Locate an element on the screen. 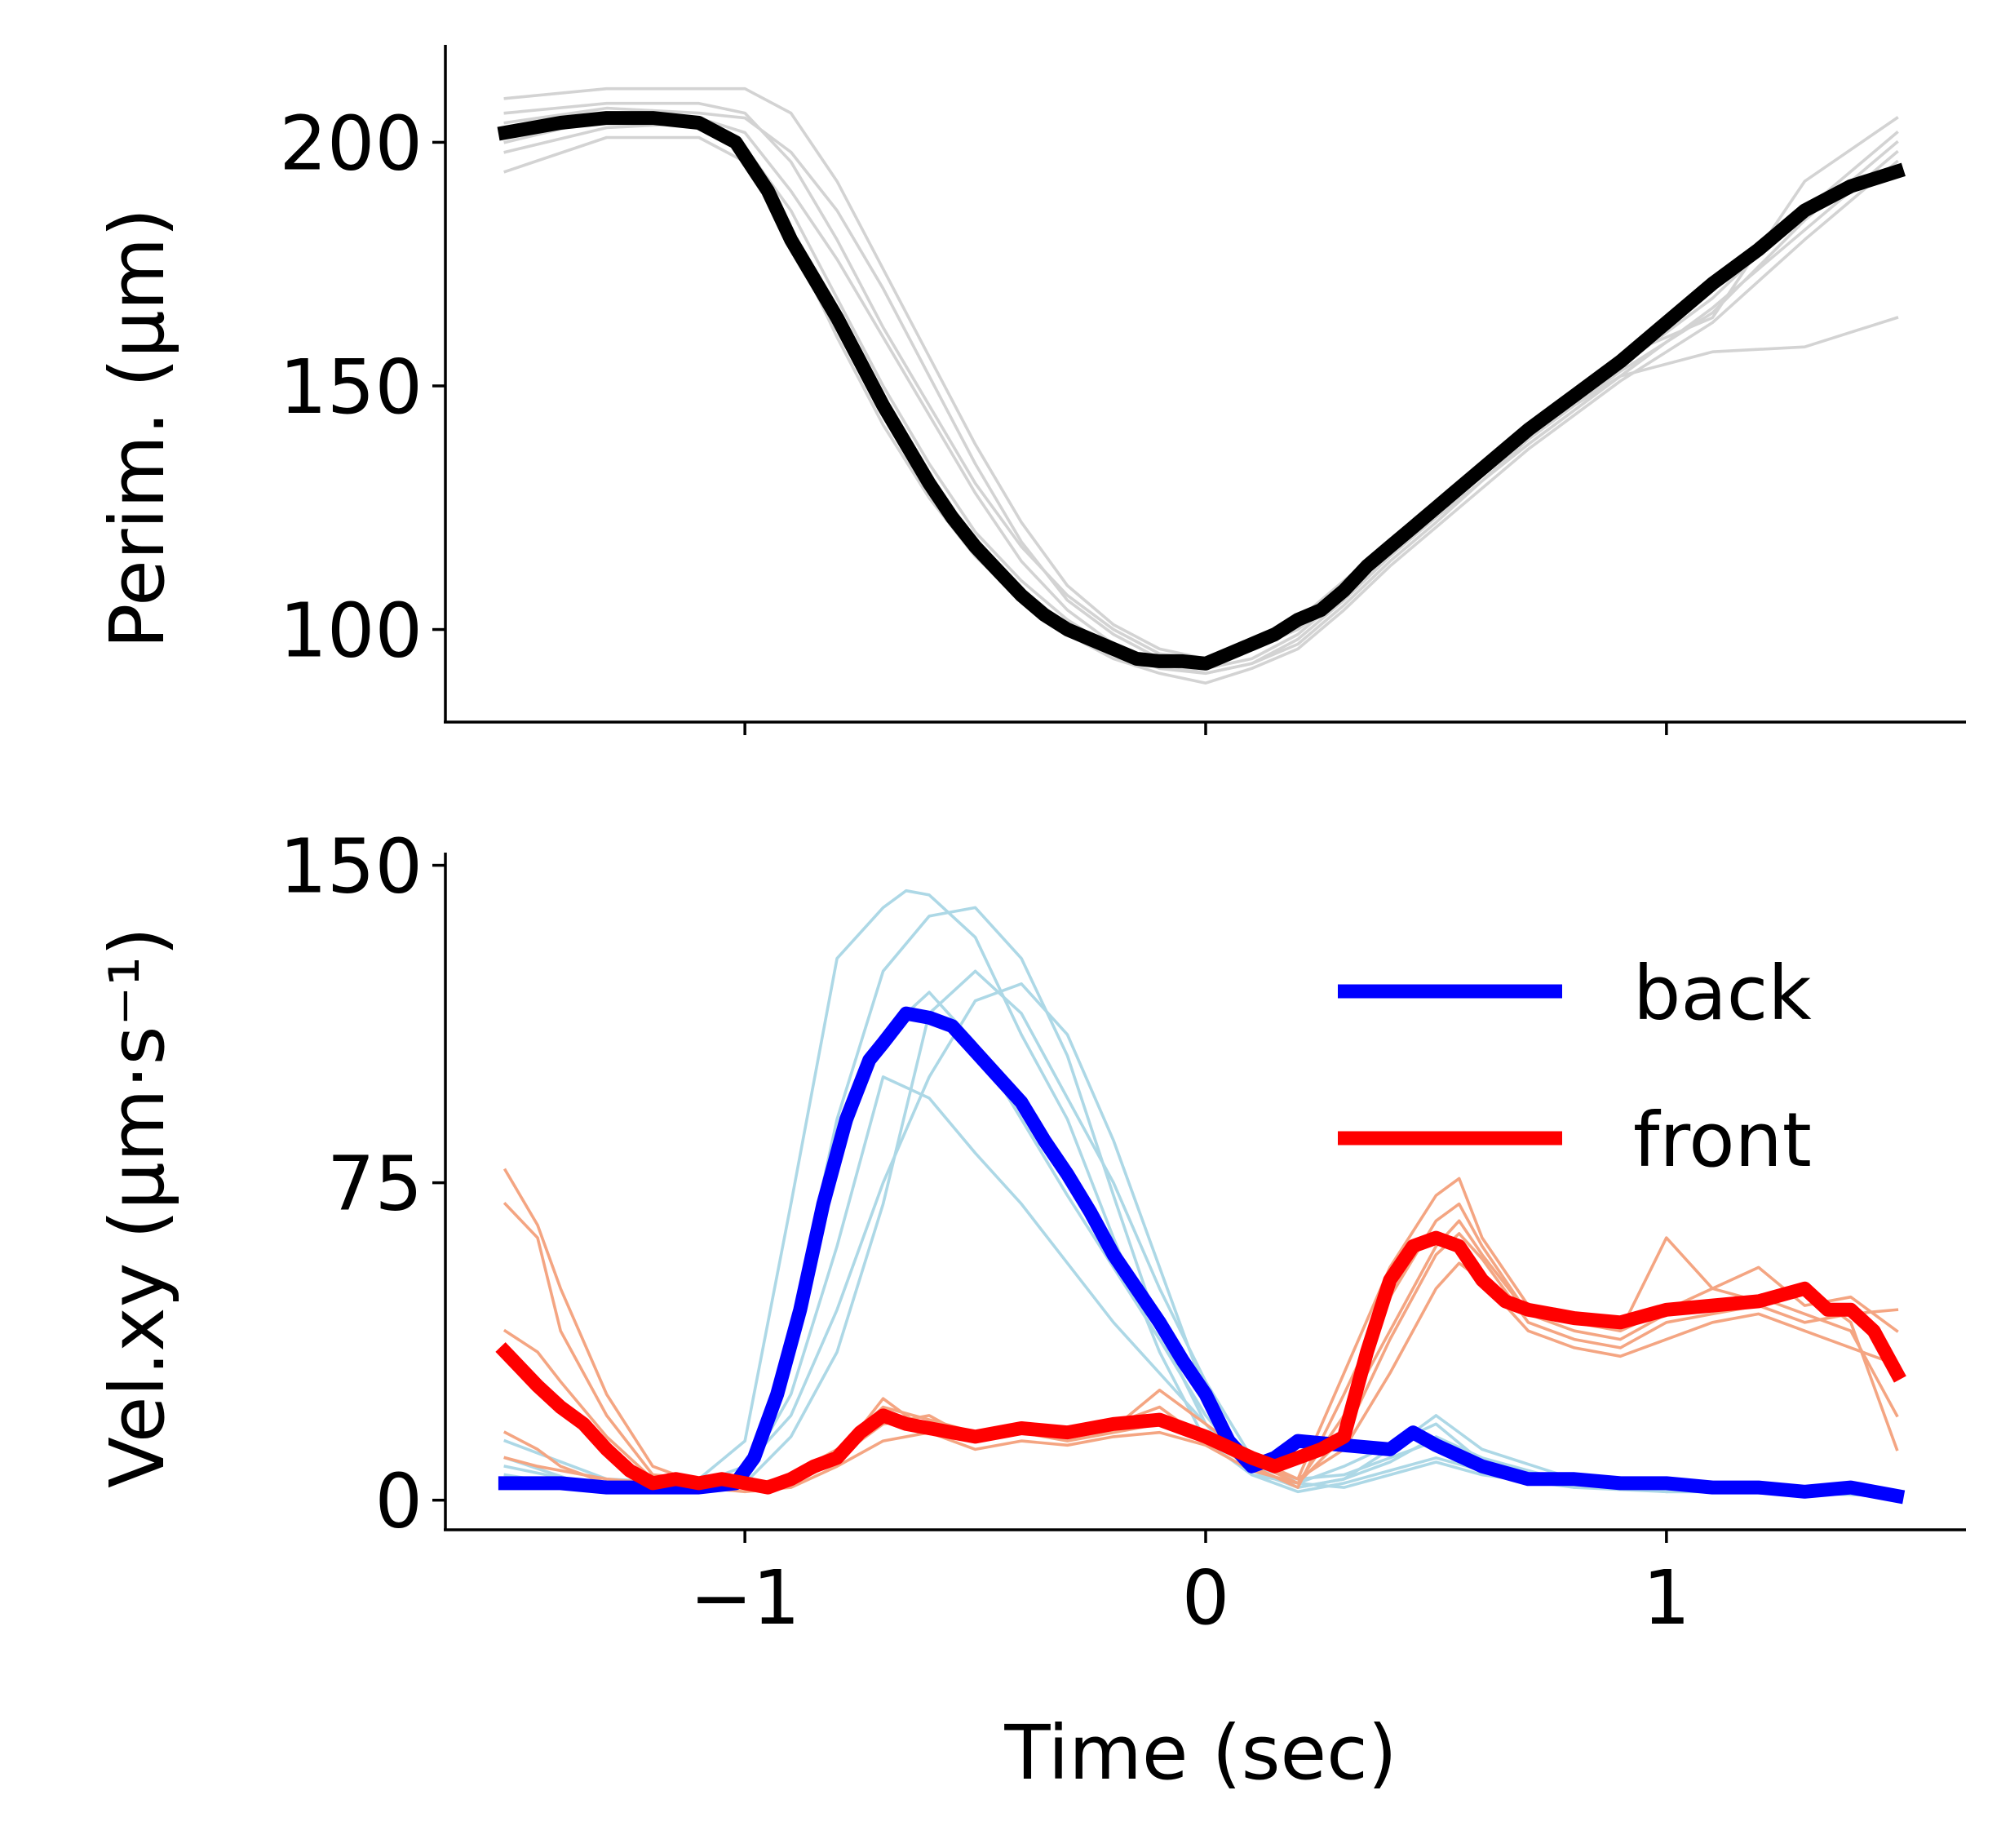  perimeter-y-tick-label: 200 is located at coordinates (351, 143).